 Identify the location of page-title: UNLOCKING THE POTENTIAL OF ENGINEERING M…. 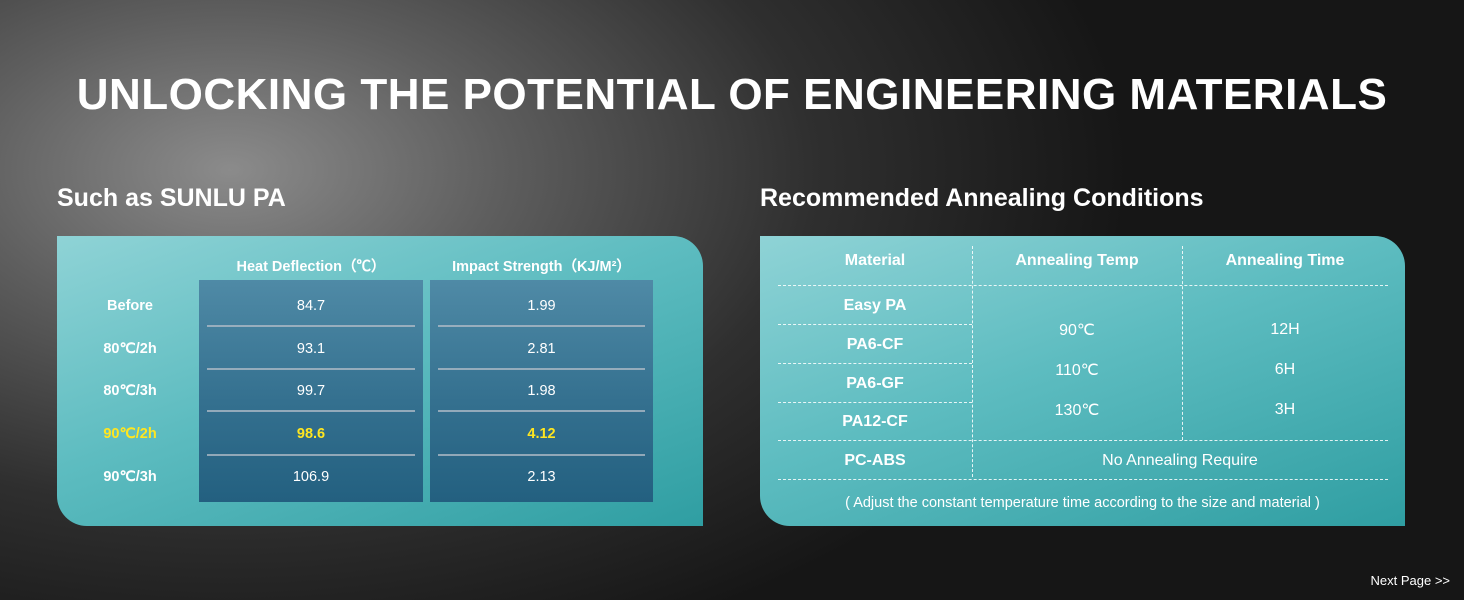
(732, 94).